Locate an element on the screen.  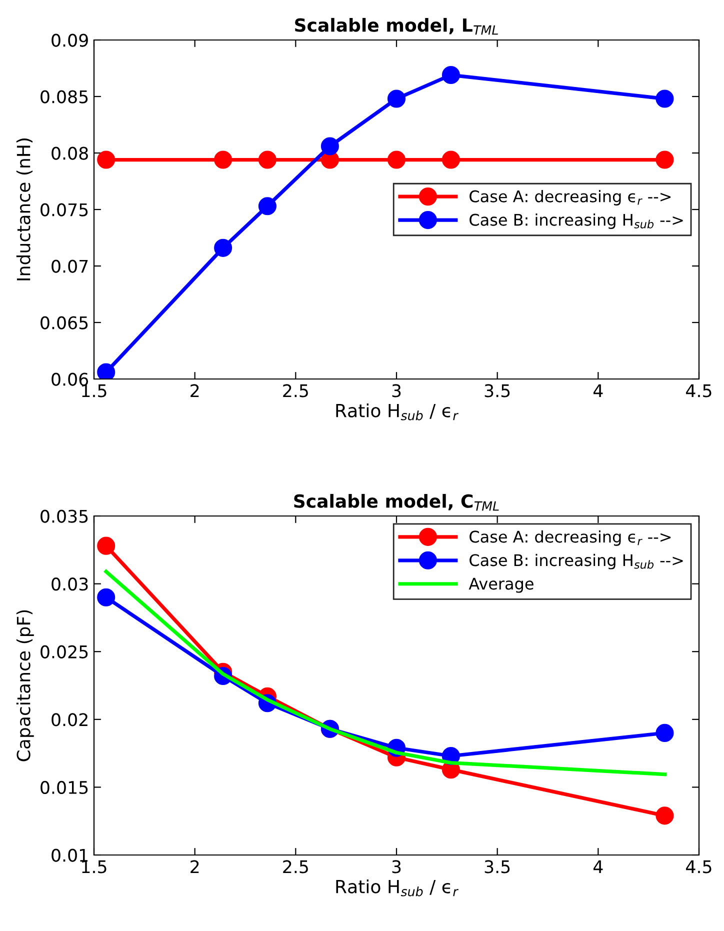
y-tick-label: 0.02 is located at coordinates (70, 719).